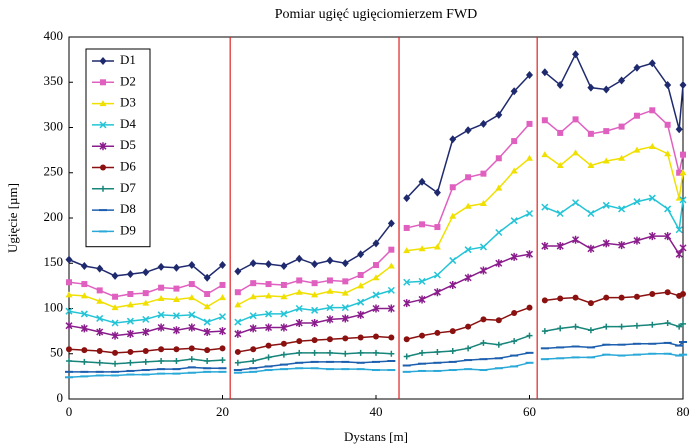 The width and height of the screenshot is (692, 448). Describe the element at coordinates (128, 59) in the screenshot. I see `legend-label: D1` at that location.